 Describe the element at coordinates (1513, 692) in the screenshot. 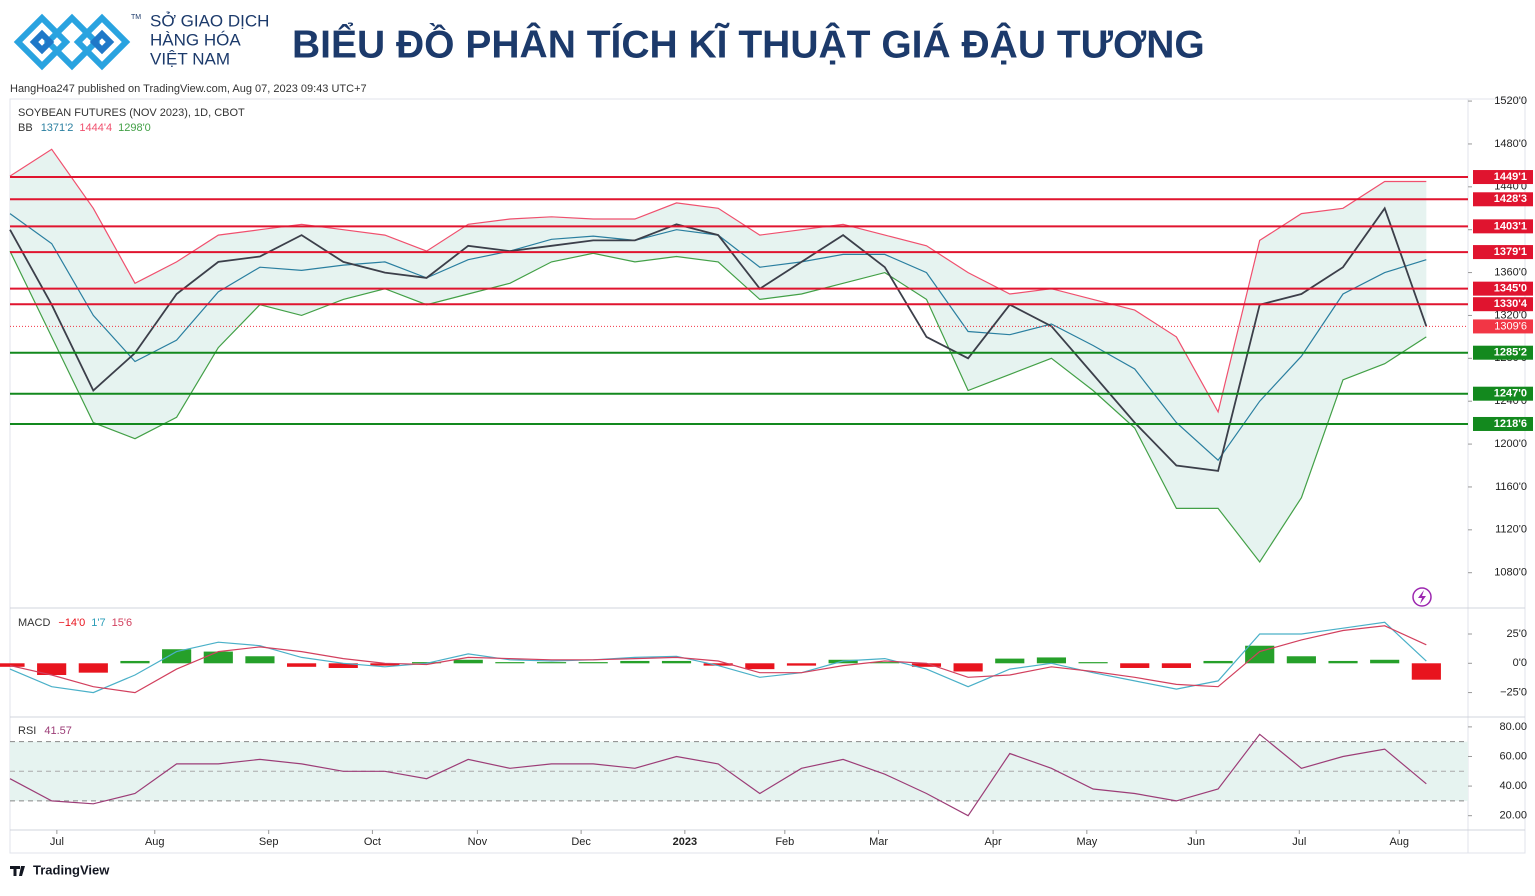

I see `y-tick-label: −25'0` at that location.